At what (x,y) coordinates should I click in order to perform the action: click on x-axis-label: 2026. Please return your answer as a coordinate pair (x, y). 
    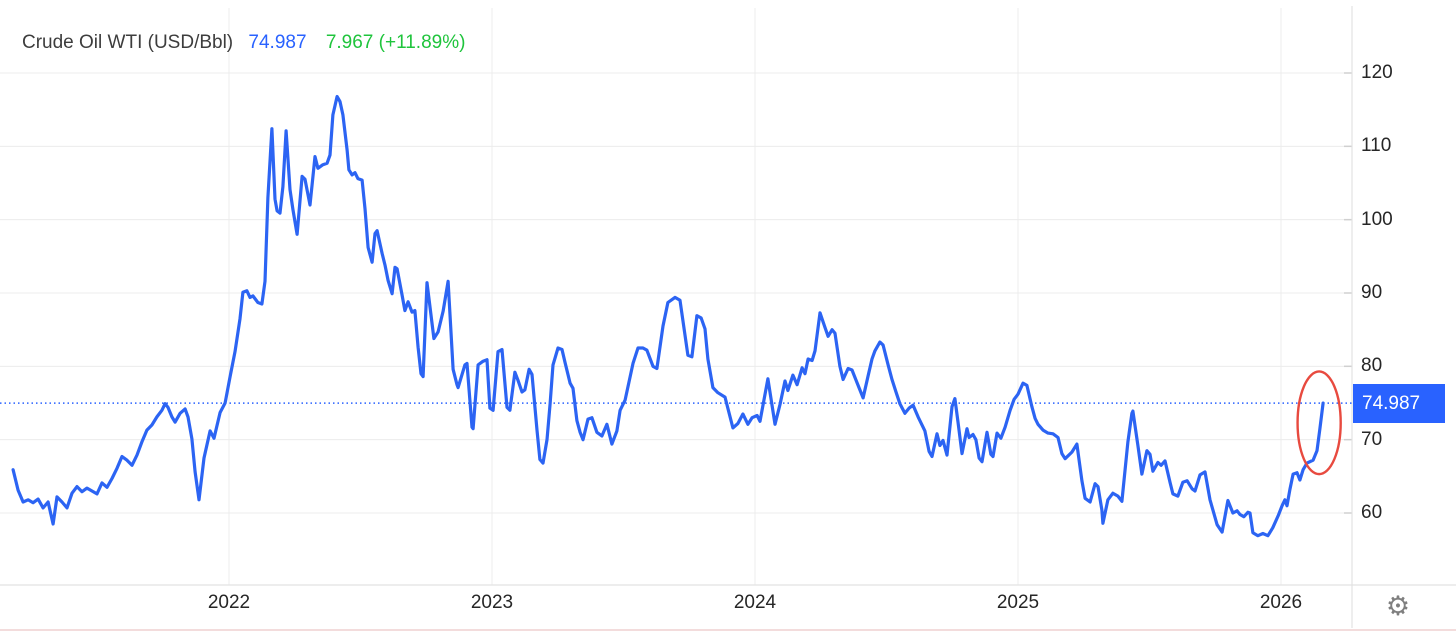
    Looking at the image, I should click on (1281, 602).